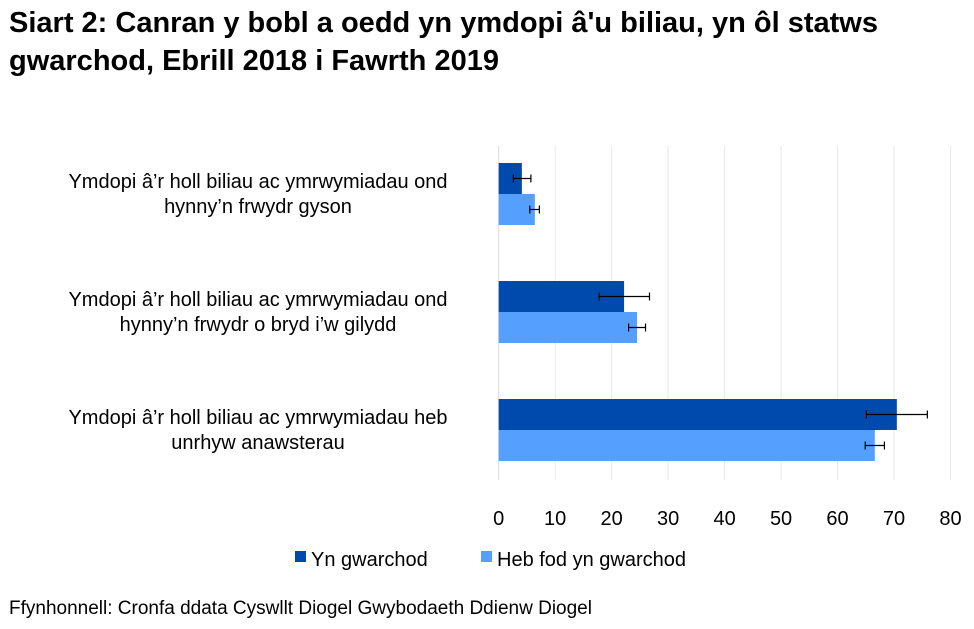  Describe the element at coordinates (950, 519) in the screenshot. I see `x-tick-label: 80` at that location.